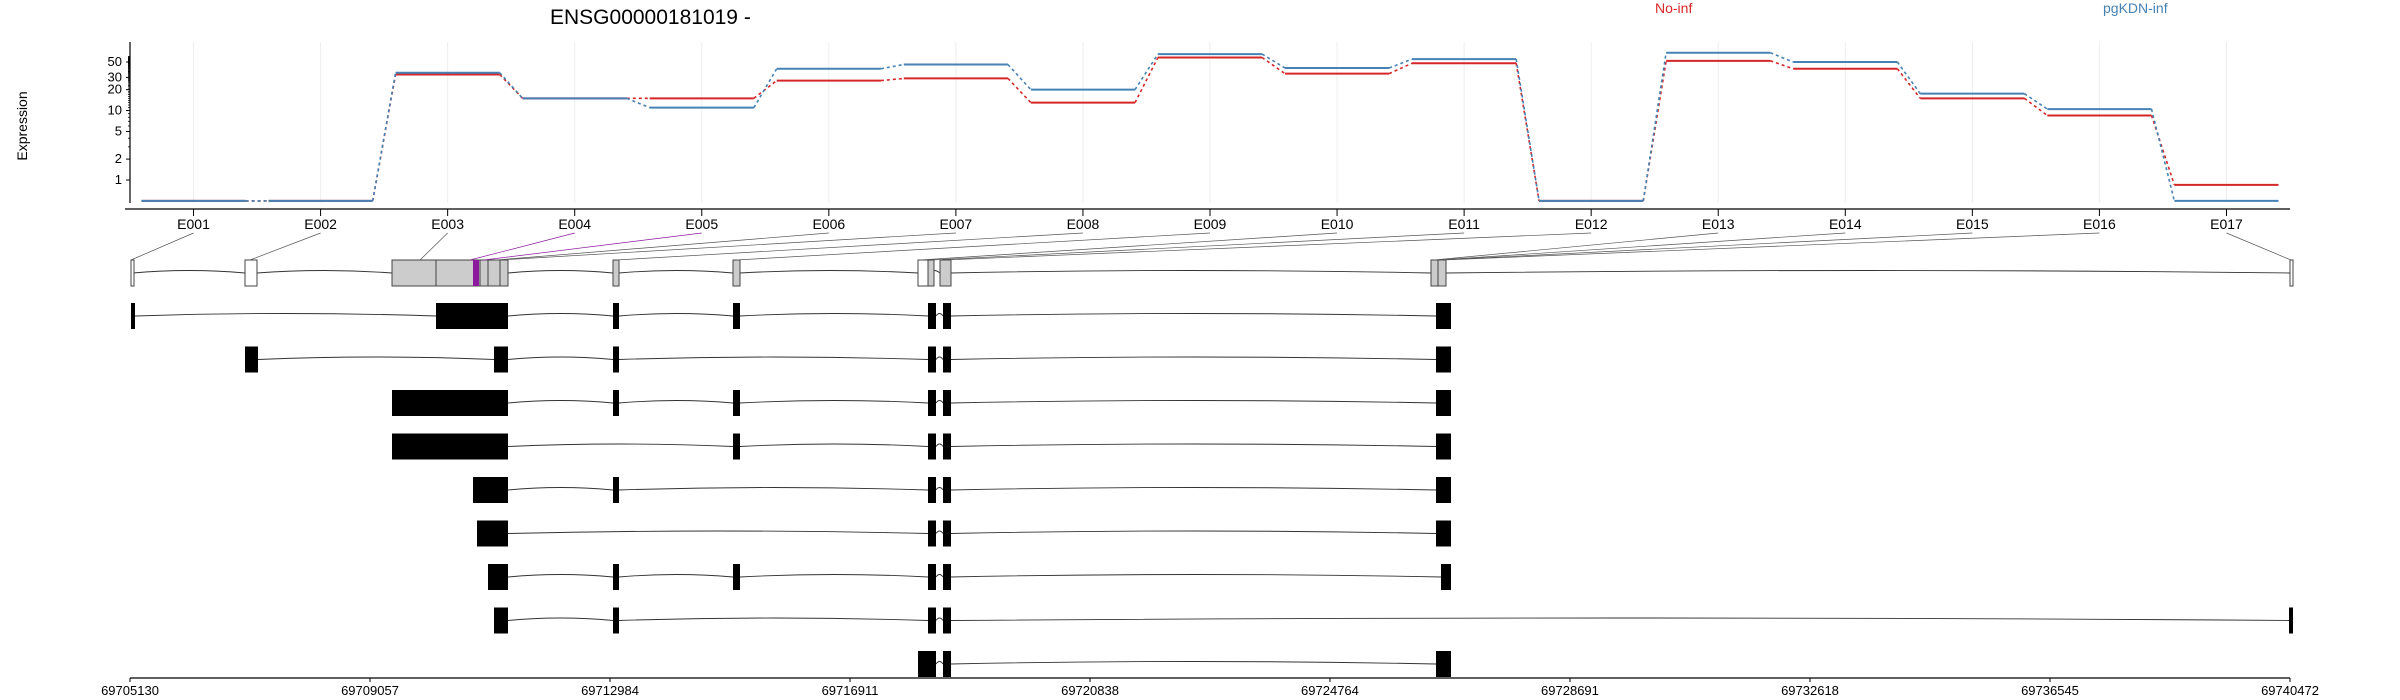  Describe the element at coordinates (1337, 224) in the screenshot. I see `exon-label-E010: E010` at that location.